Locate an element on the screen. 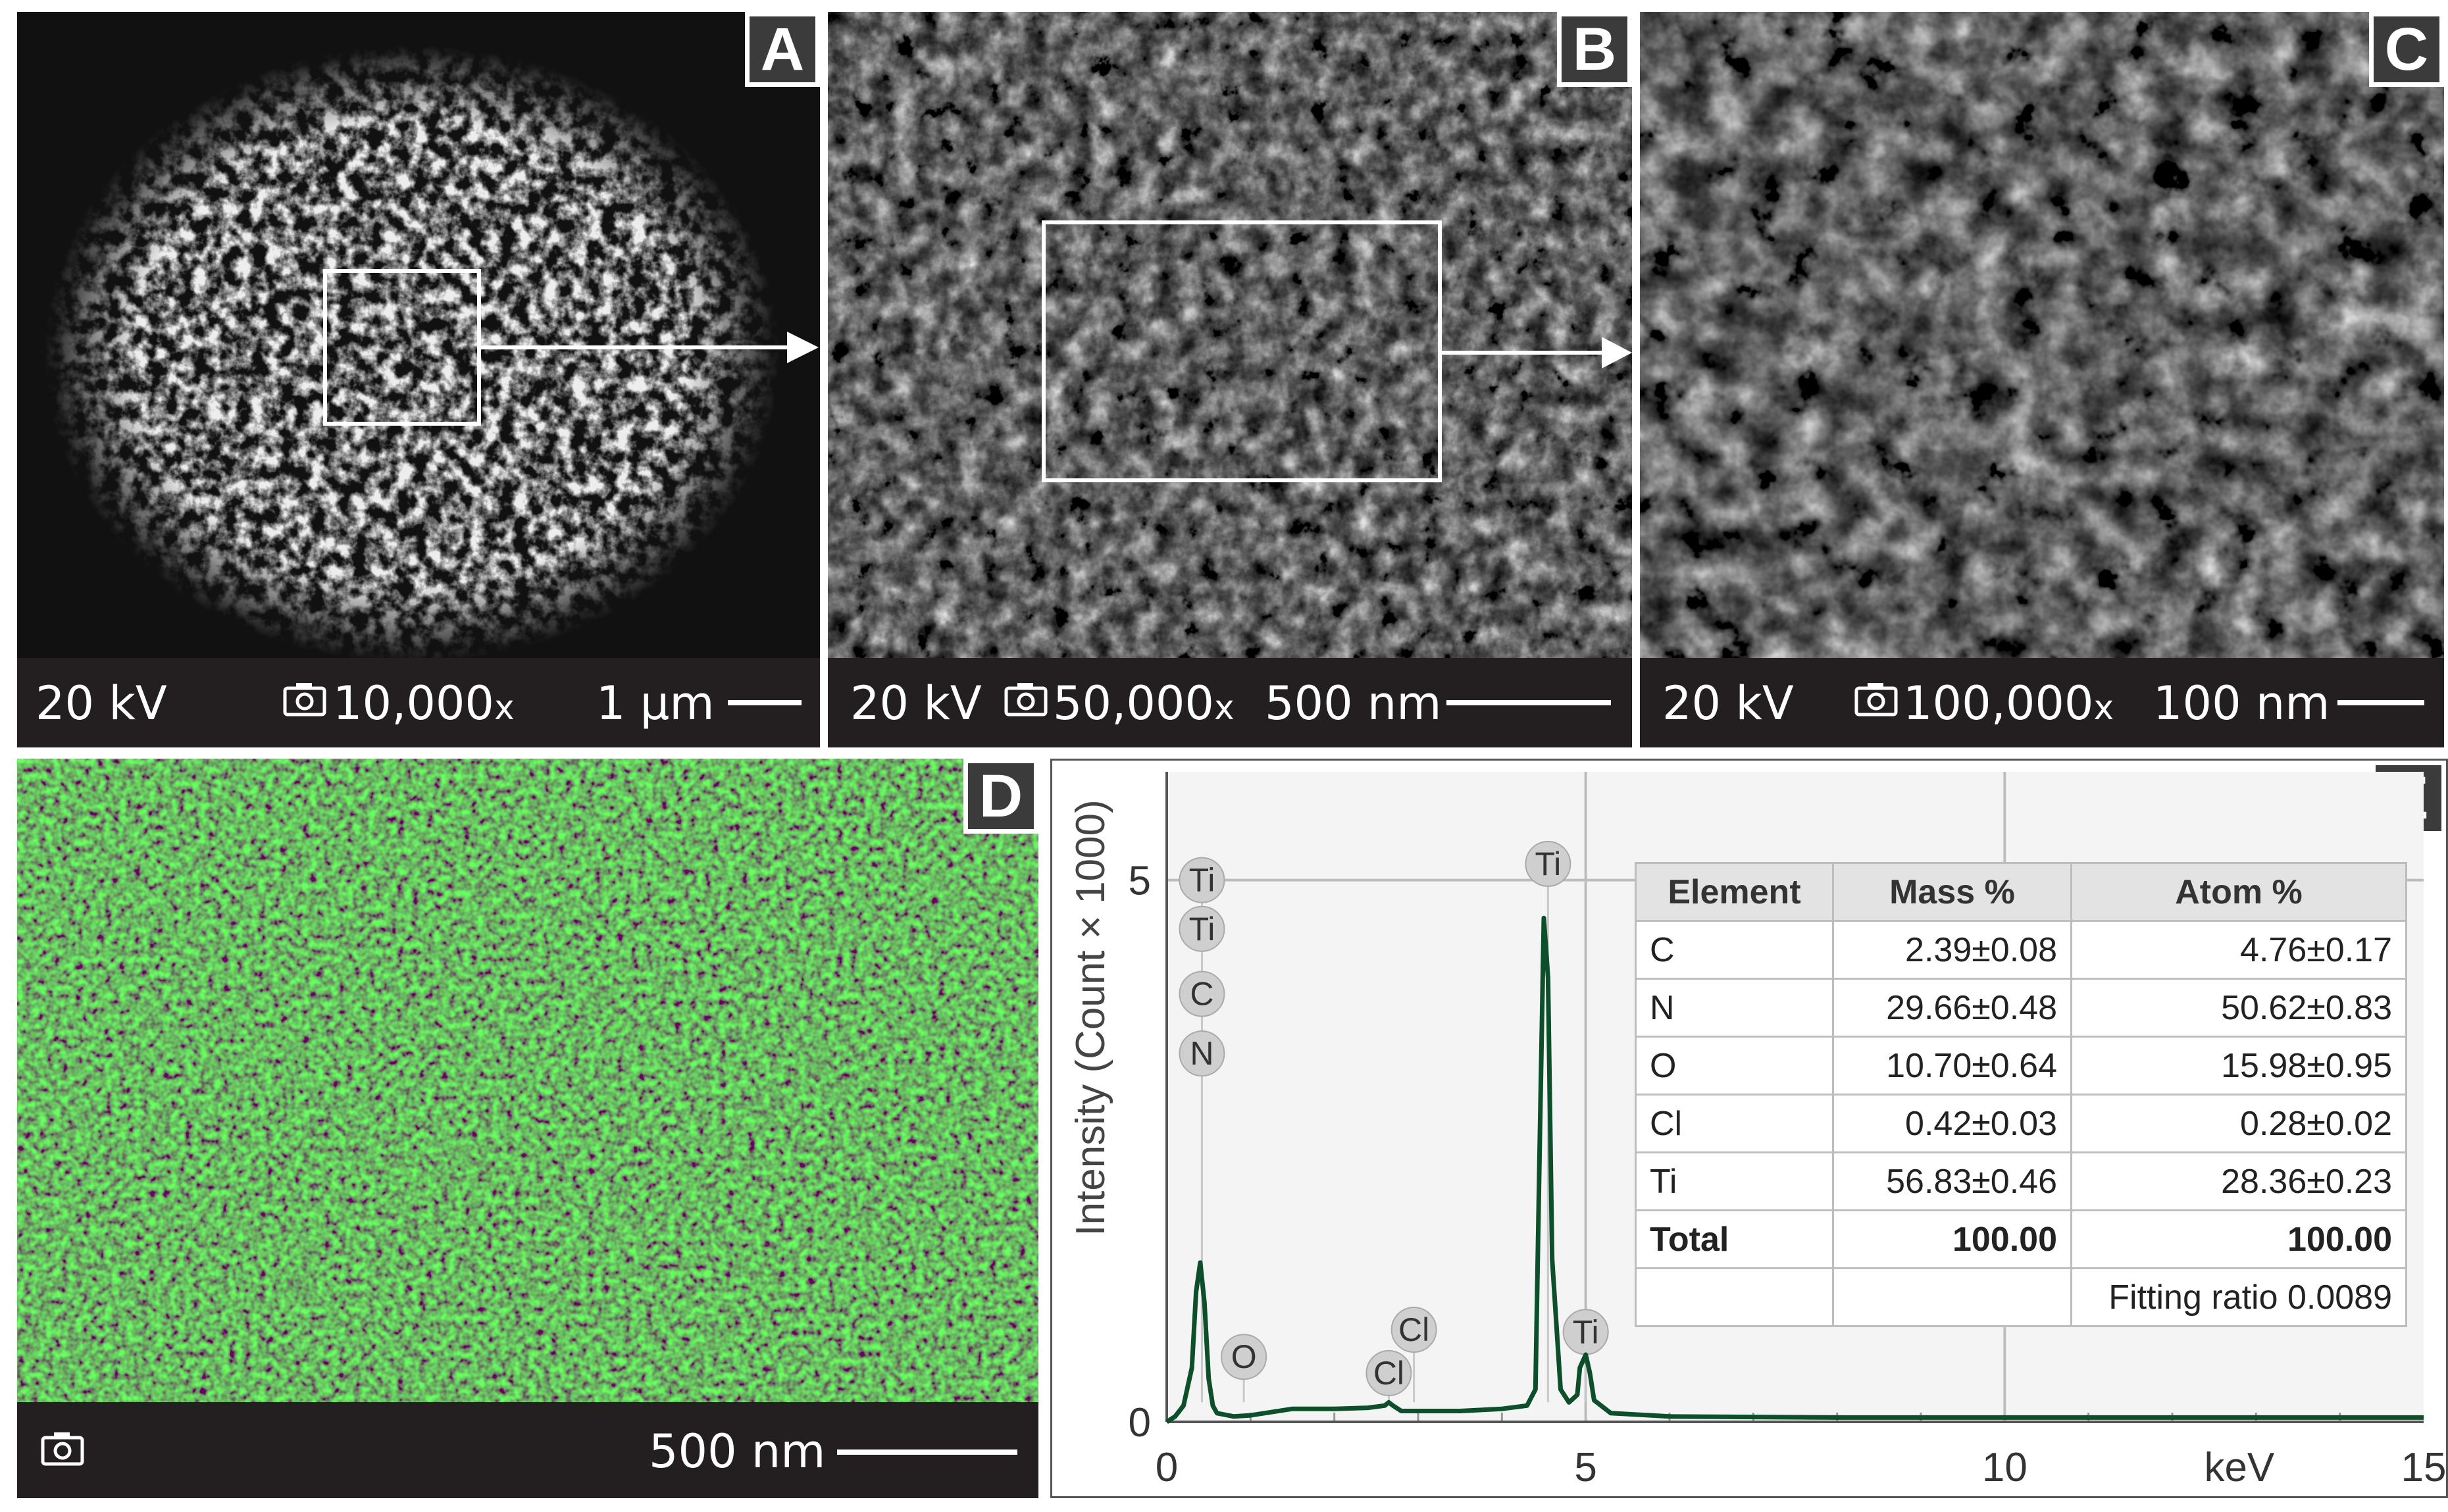  scale-text-b: 500 nm is located at coordinates (1353, 703).